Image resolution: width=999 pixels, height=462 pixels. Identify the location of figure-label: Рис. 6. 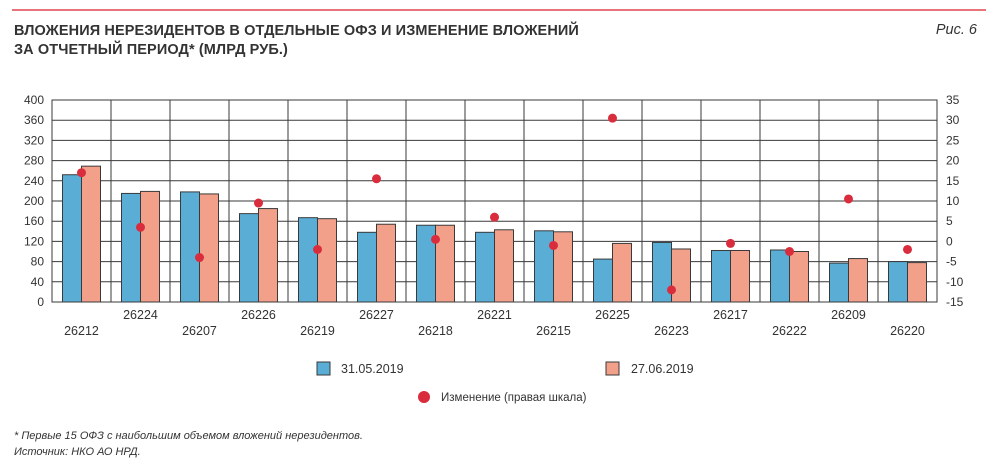
(956, 30).